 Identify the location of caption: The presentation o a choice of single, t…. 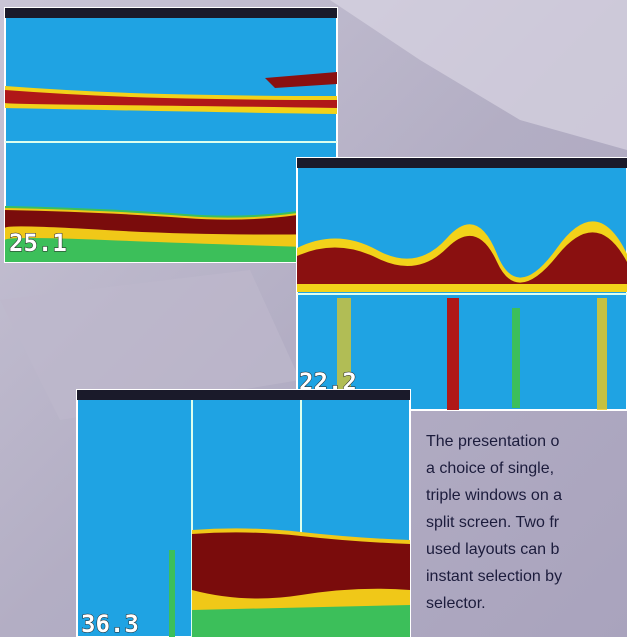
(494, 522).